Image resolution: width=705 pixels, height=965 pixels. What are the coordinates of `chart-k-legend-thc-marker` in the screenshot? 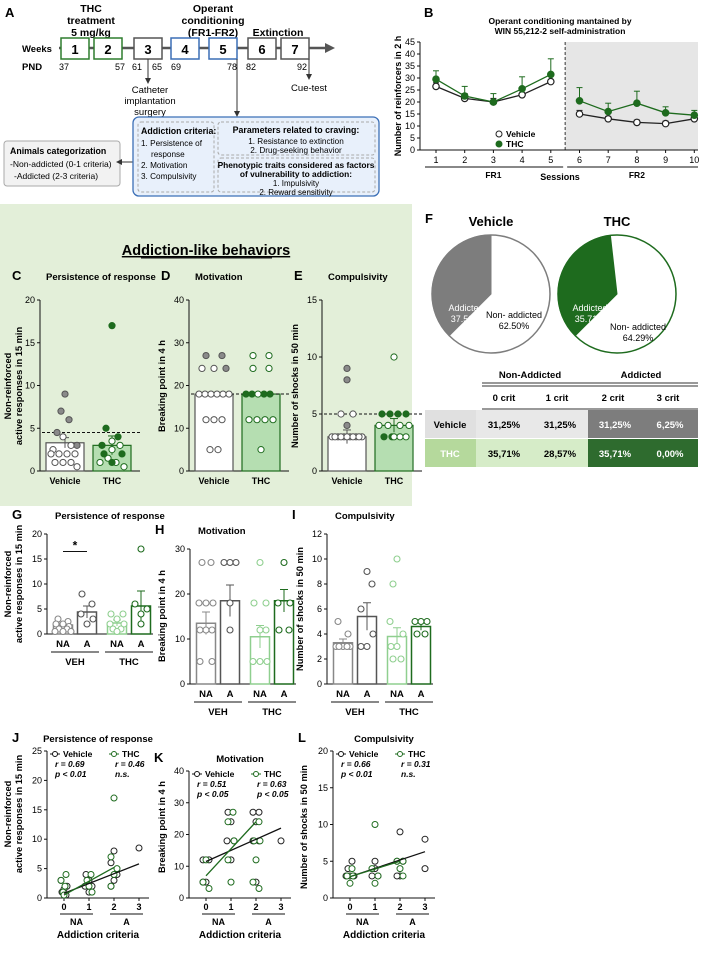 It's located at (256, 774).